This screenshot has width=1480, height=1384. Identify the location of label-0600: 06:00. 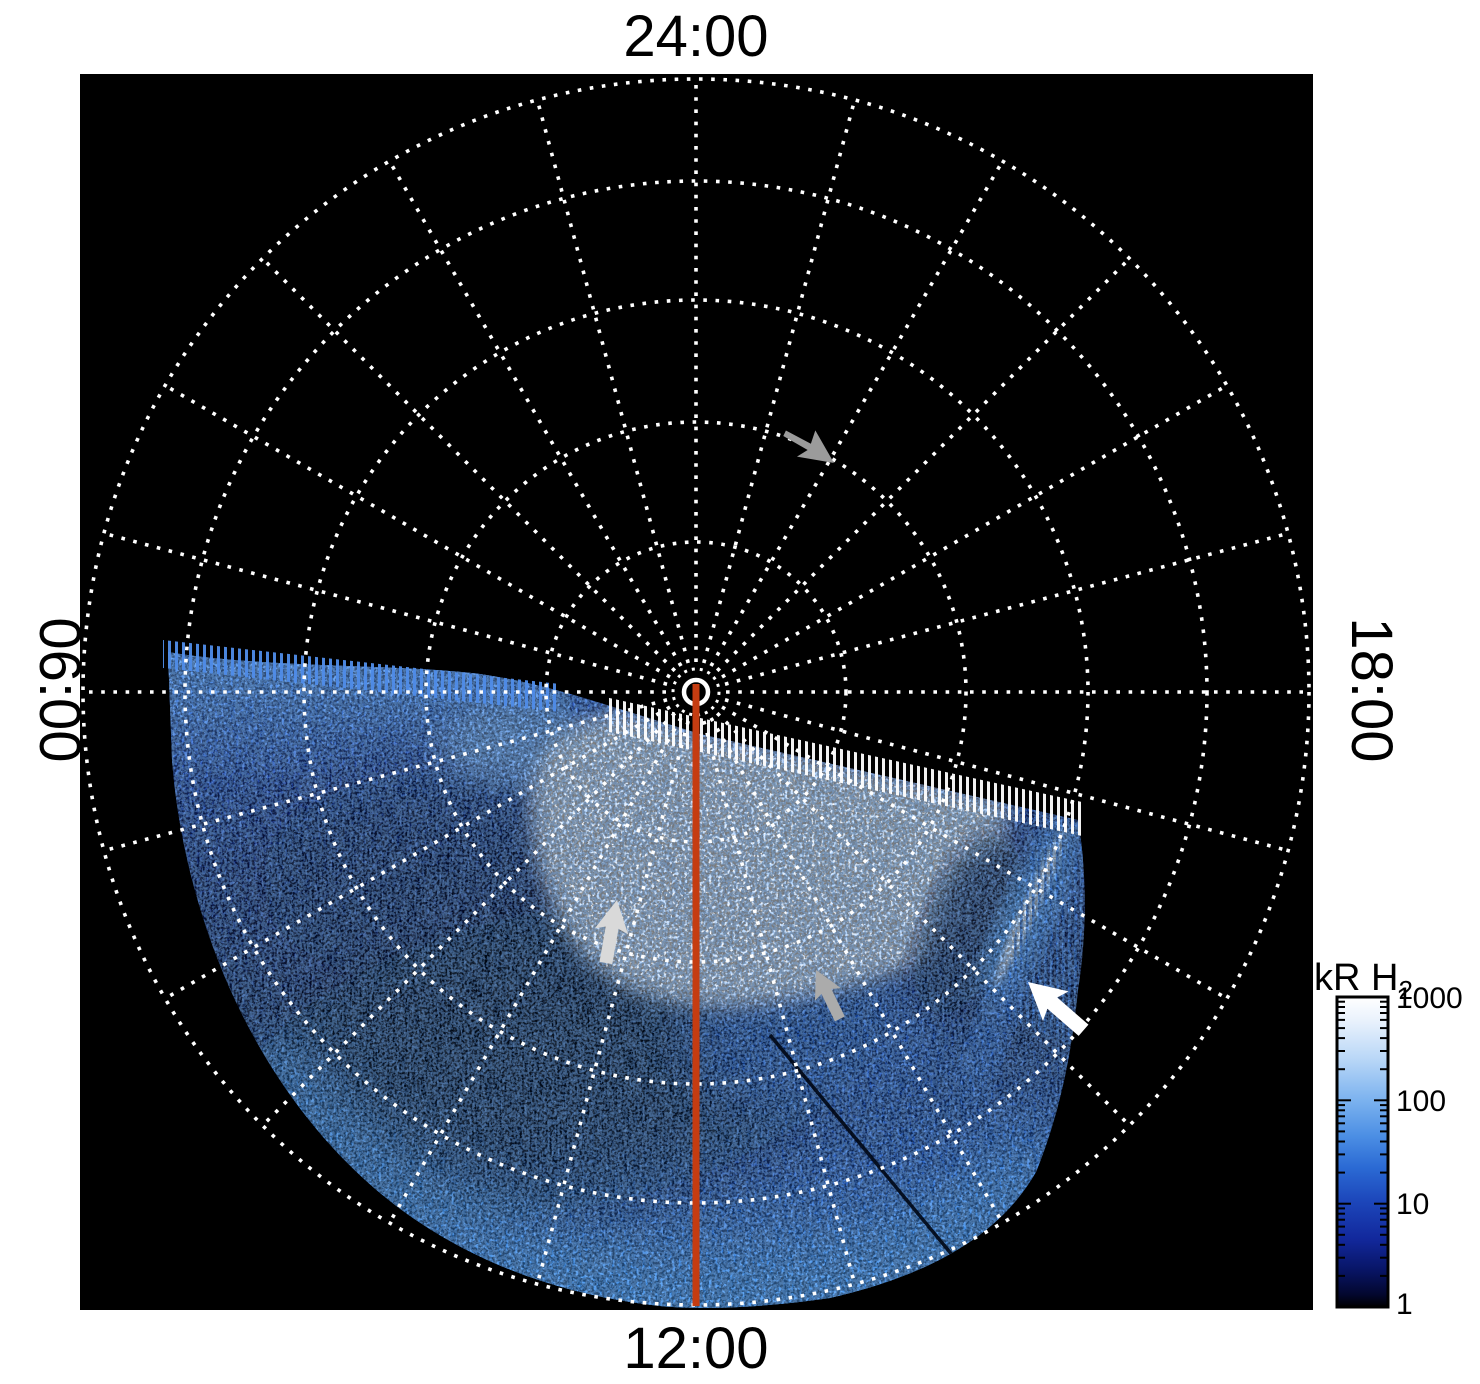
(59, 689).